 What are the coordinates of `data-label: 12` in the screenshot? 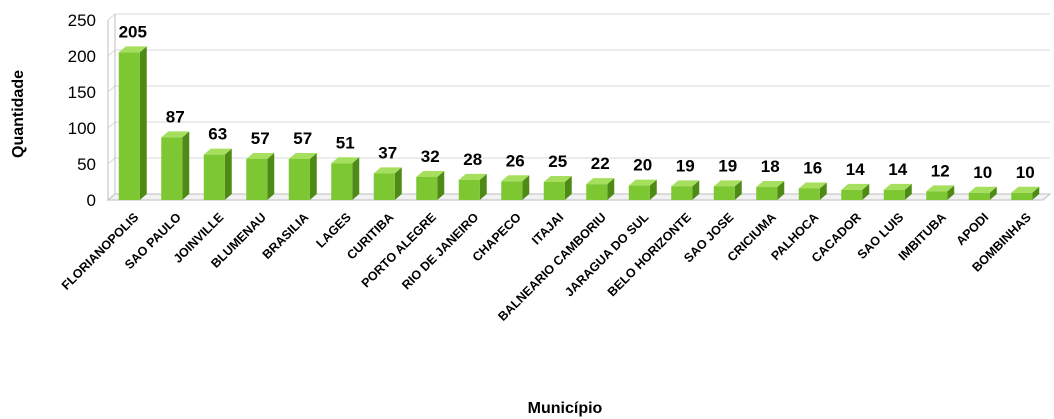 It's located at (940, 170).